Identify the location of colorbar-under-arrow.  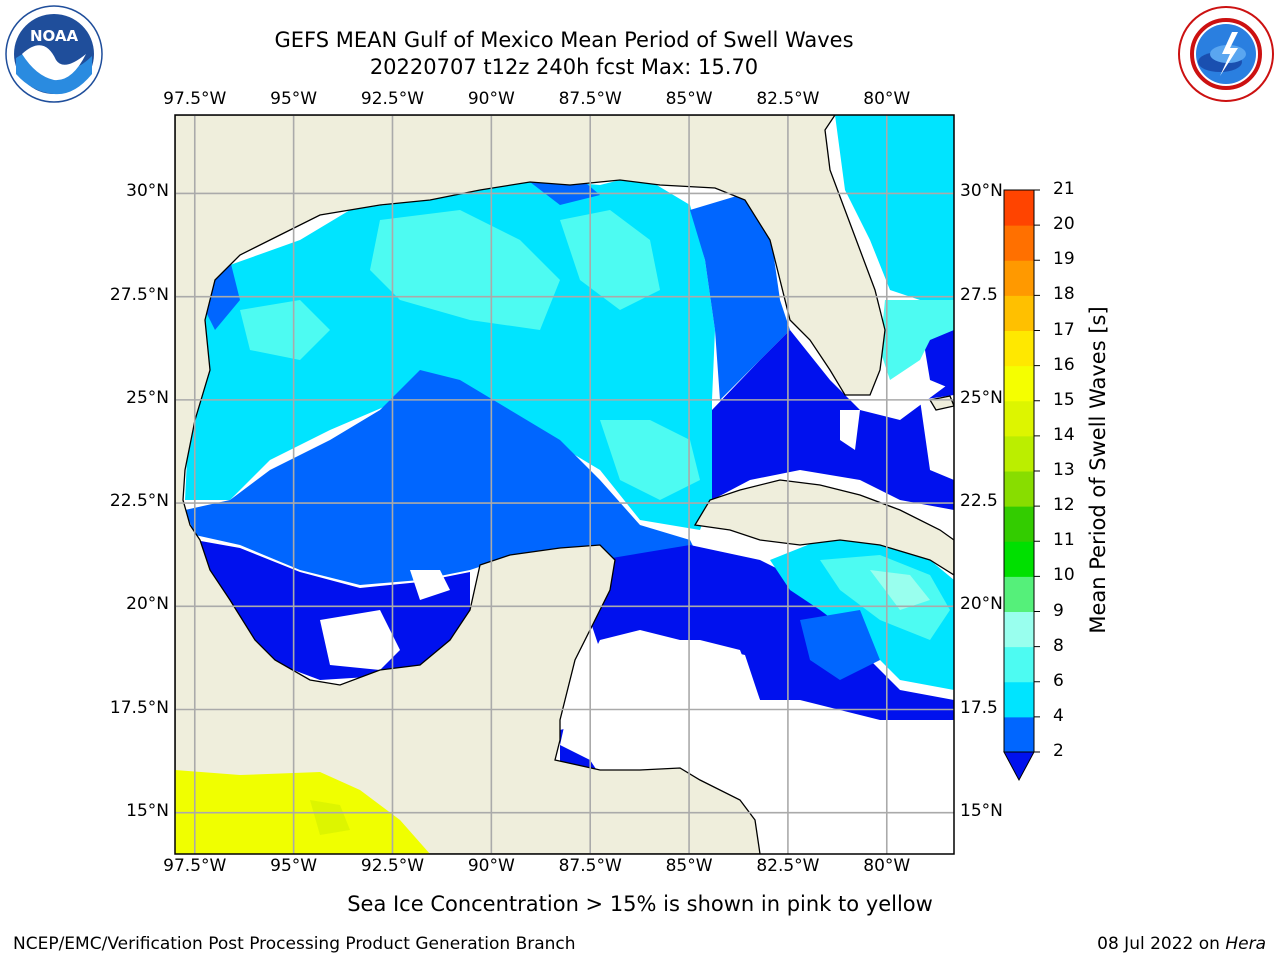
(1019, 766).